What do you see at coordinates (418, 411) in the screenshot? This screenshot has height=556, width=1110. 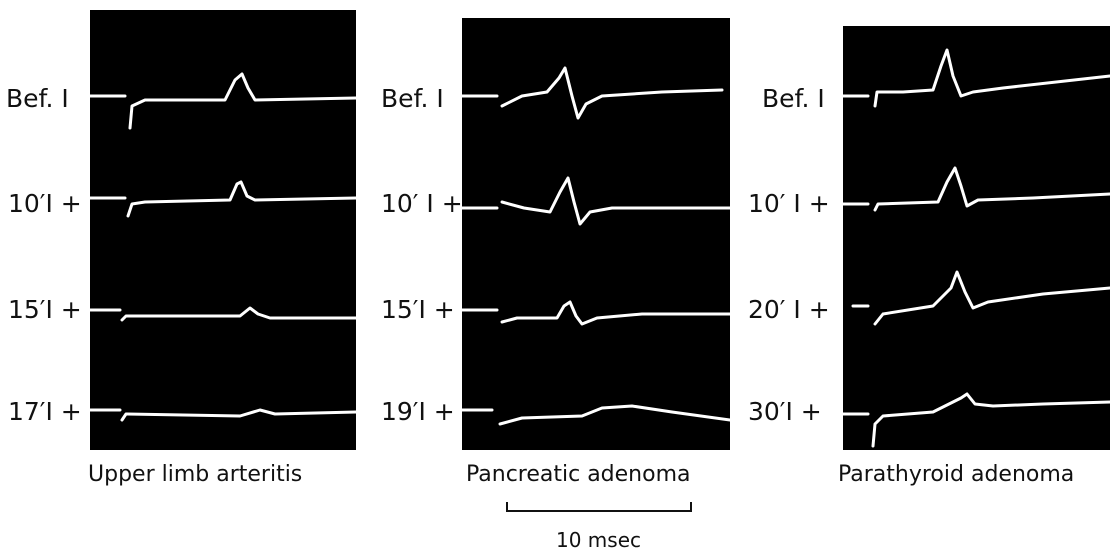 I see `row-label-19: 19′I +` at bounding box center [418, 411].